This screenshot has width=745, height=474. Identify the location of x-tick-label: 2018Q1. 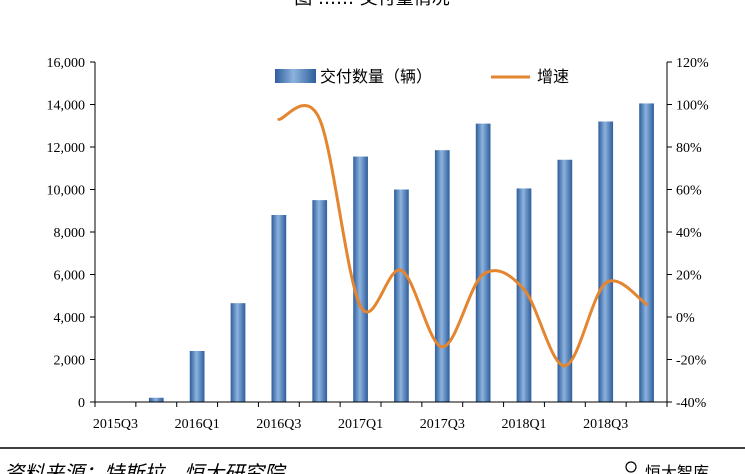
(523, 424).